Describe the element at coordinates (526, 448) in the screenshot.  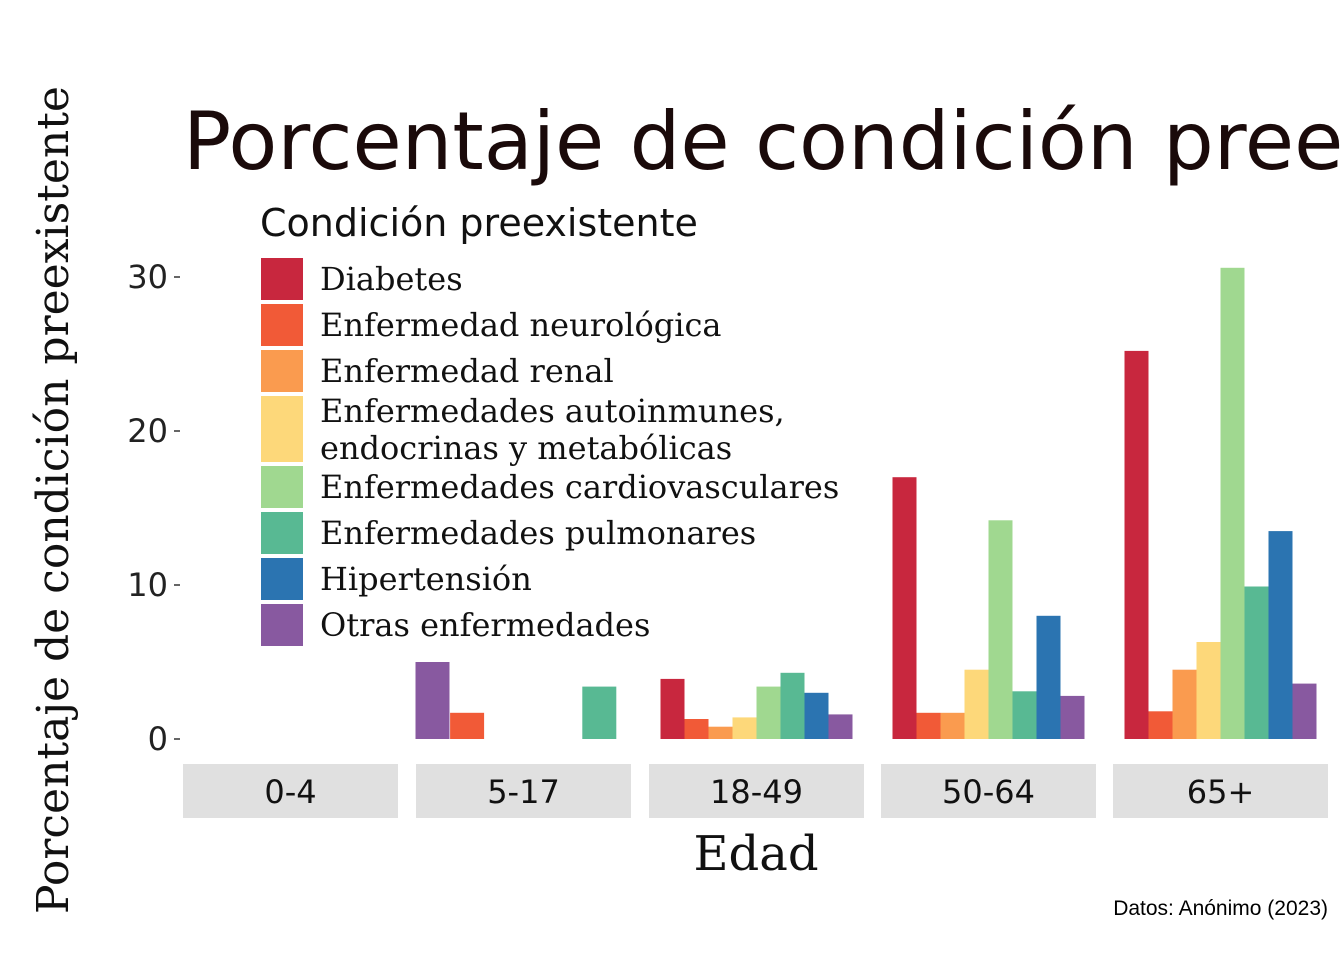
I see `legend-label: endocrinas y metabólicas` at that location.